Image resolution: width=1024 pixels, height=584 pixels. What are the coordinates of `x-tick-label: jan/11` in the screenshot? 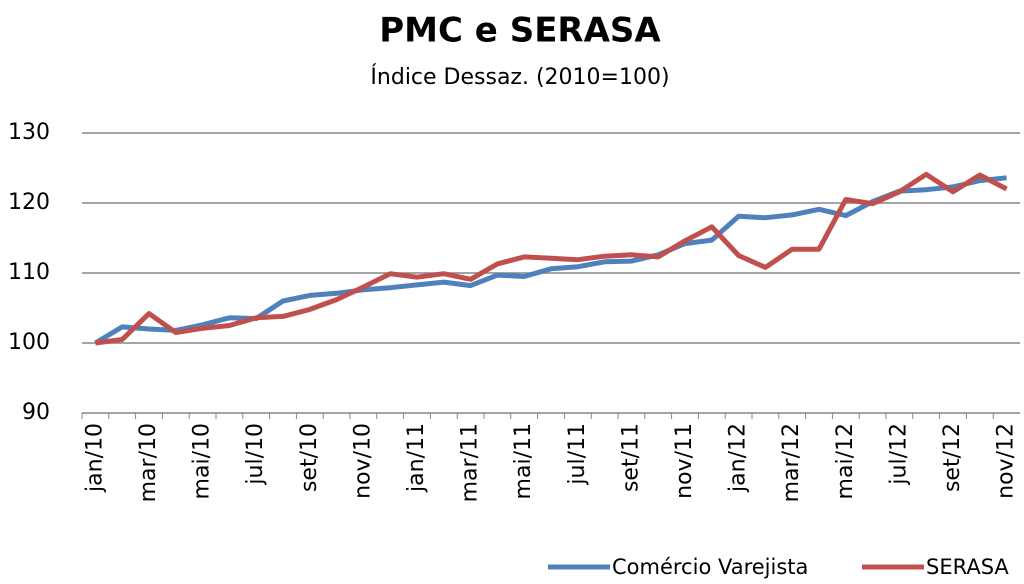 It's located at (416, 458).